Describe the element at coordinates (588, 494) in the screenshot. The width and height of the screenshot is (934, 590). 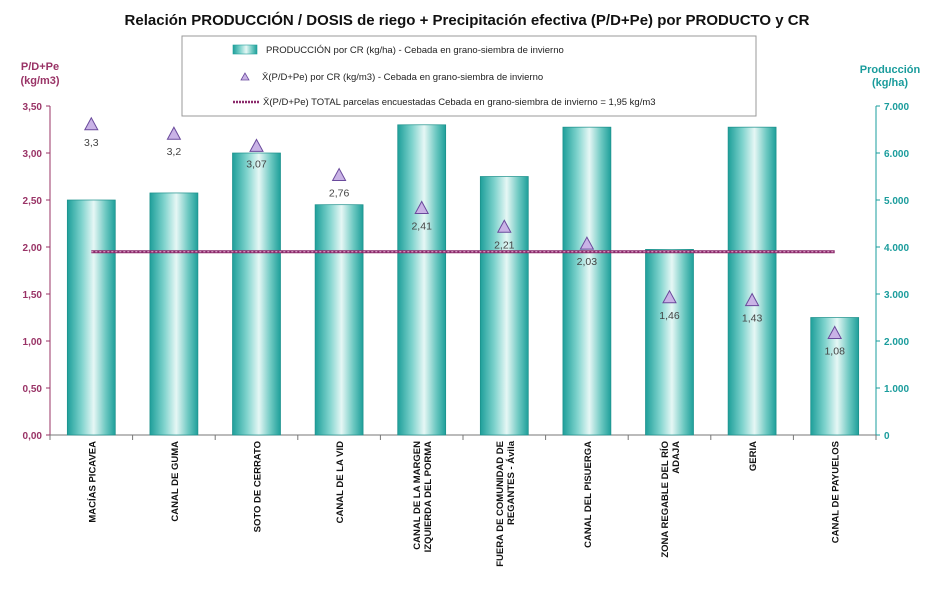
I see `category-label: CANAL DEL PISUERGA` at that location.